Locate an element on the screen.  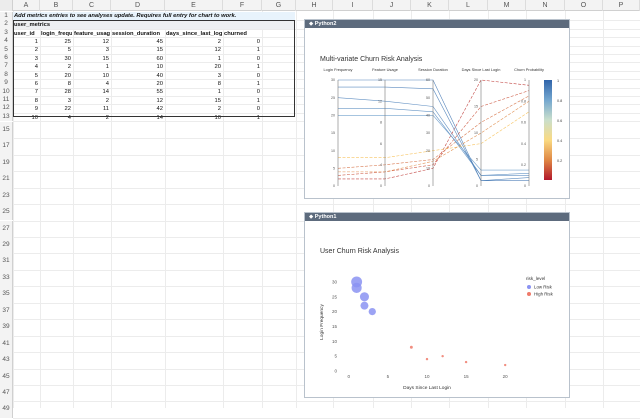
table-header-user-id: user_id is located at coordinates (24, 33).